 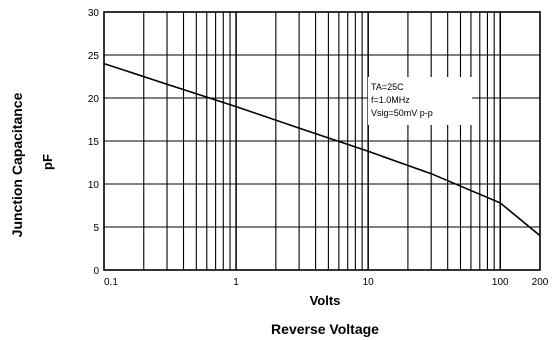 What do you see at coordinates (47, 162) in the screenshot?
I see `y-axis-unit: pF` at bounding box center [47, 162].